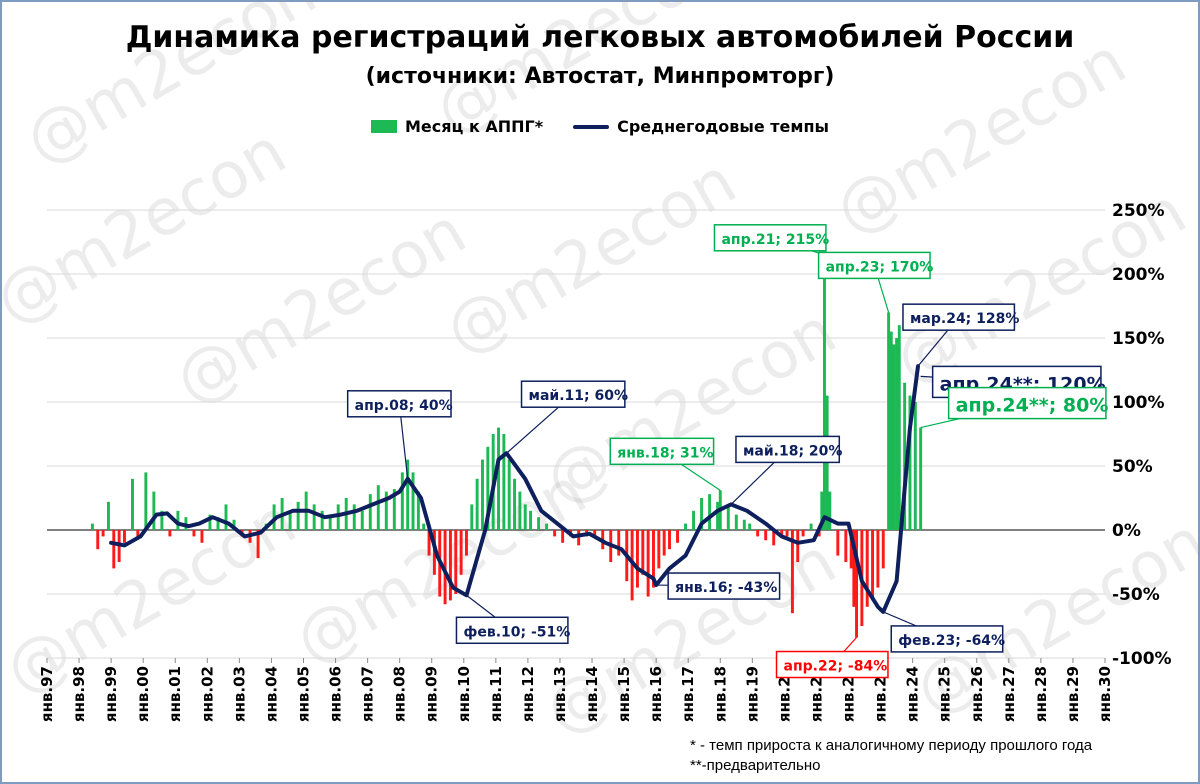  Describe the element at coordinates (913, 694) in the screenshot. I see `x-tick-label: янв.24` at that location.